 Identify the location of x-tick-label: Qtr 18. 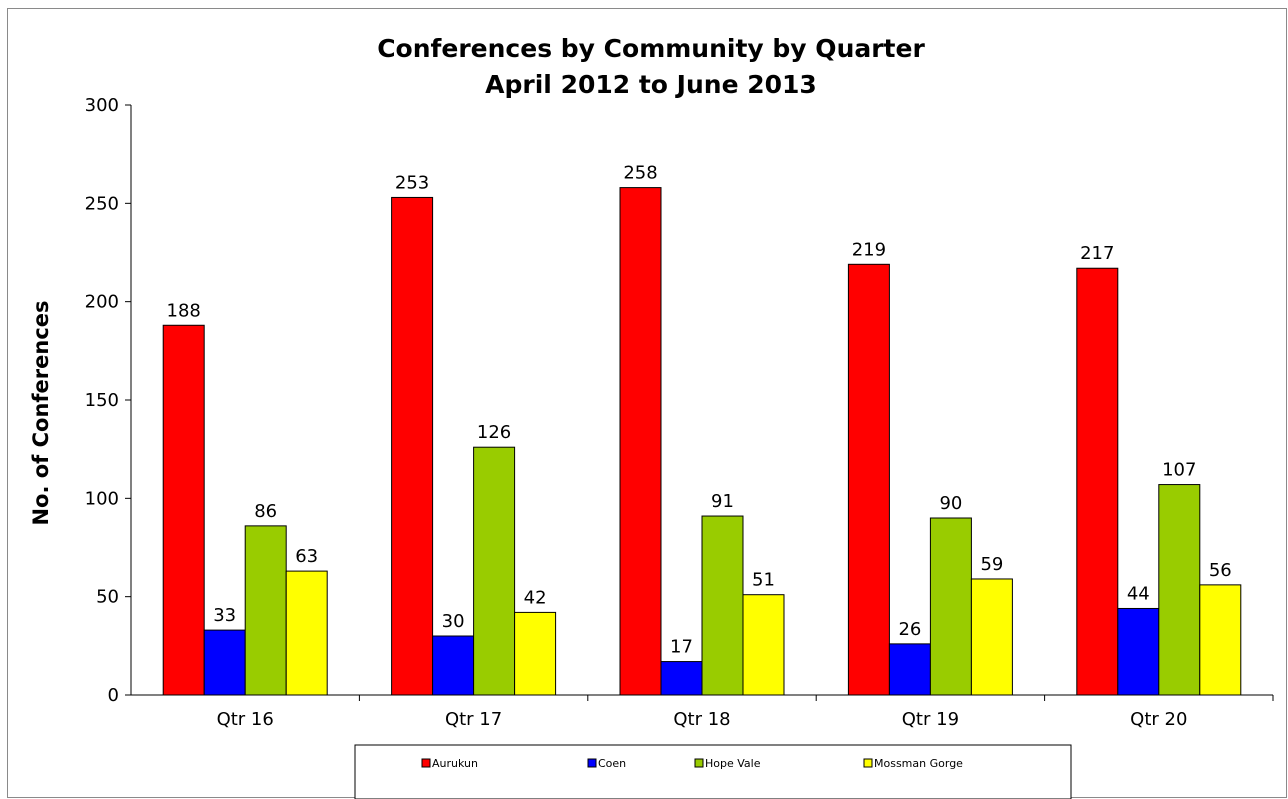
(701, 719).